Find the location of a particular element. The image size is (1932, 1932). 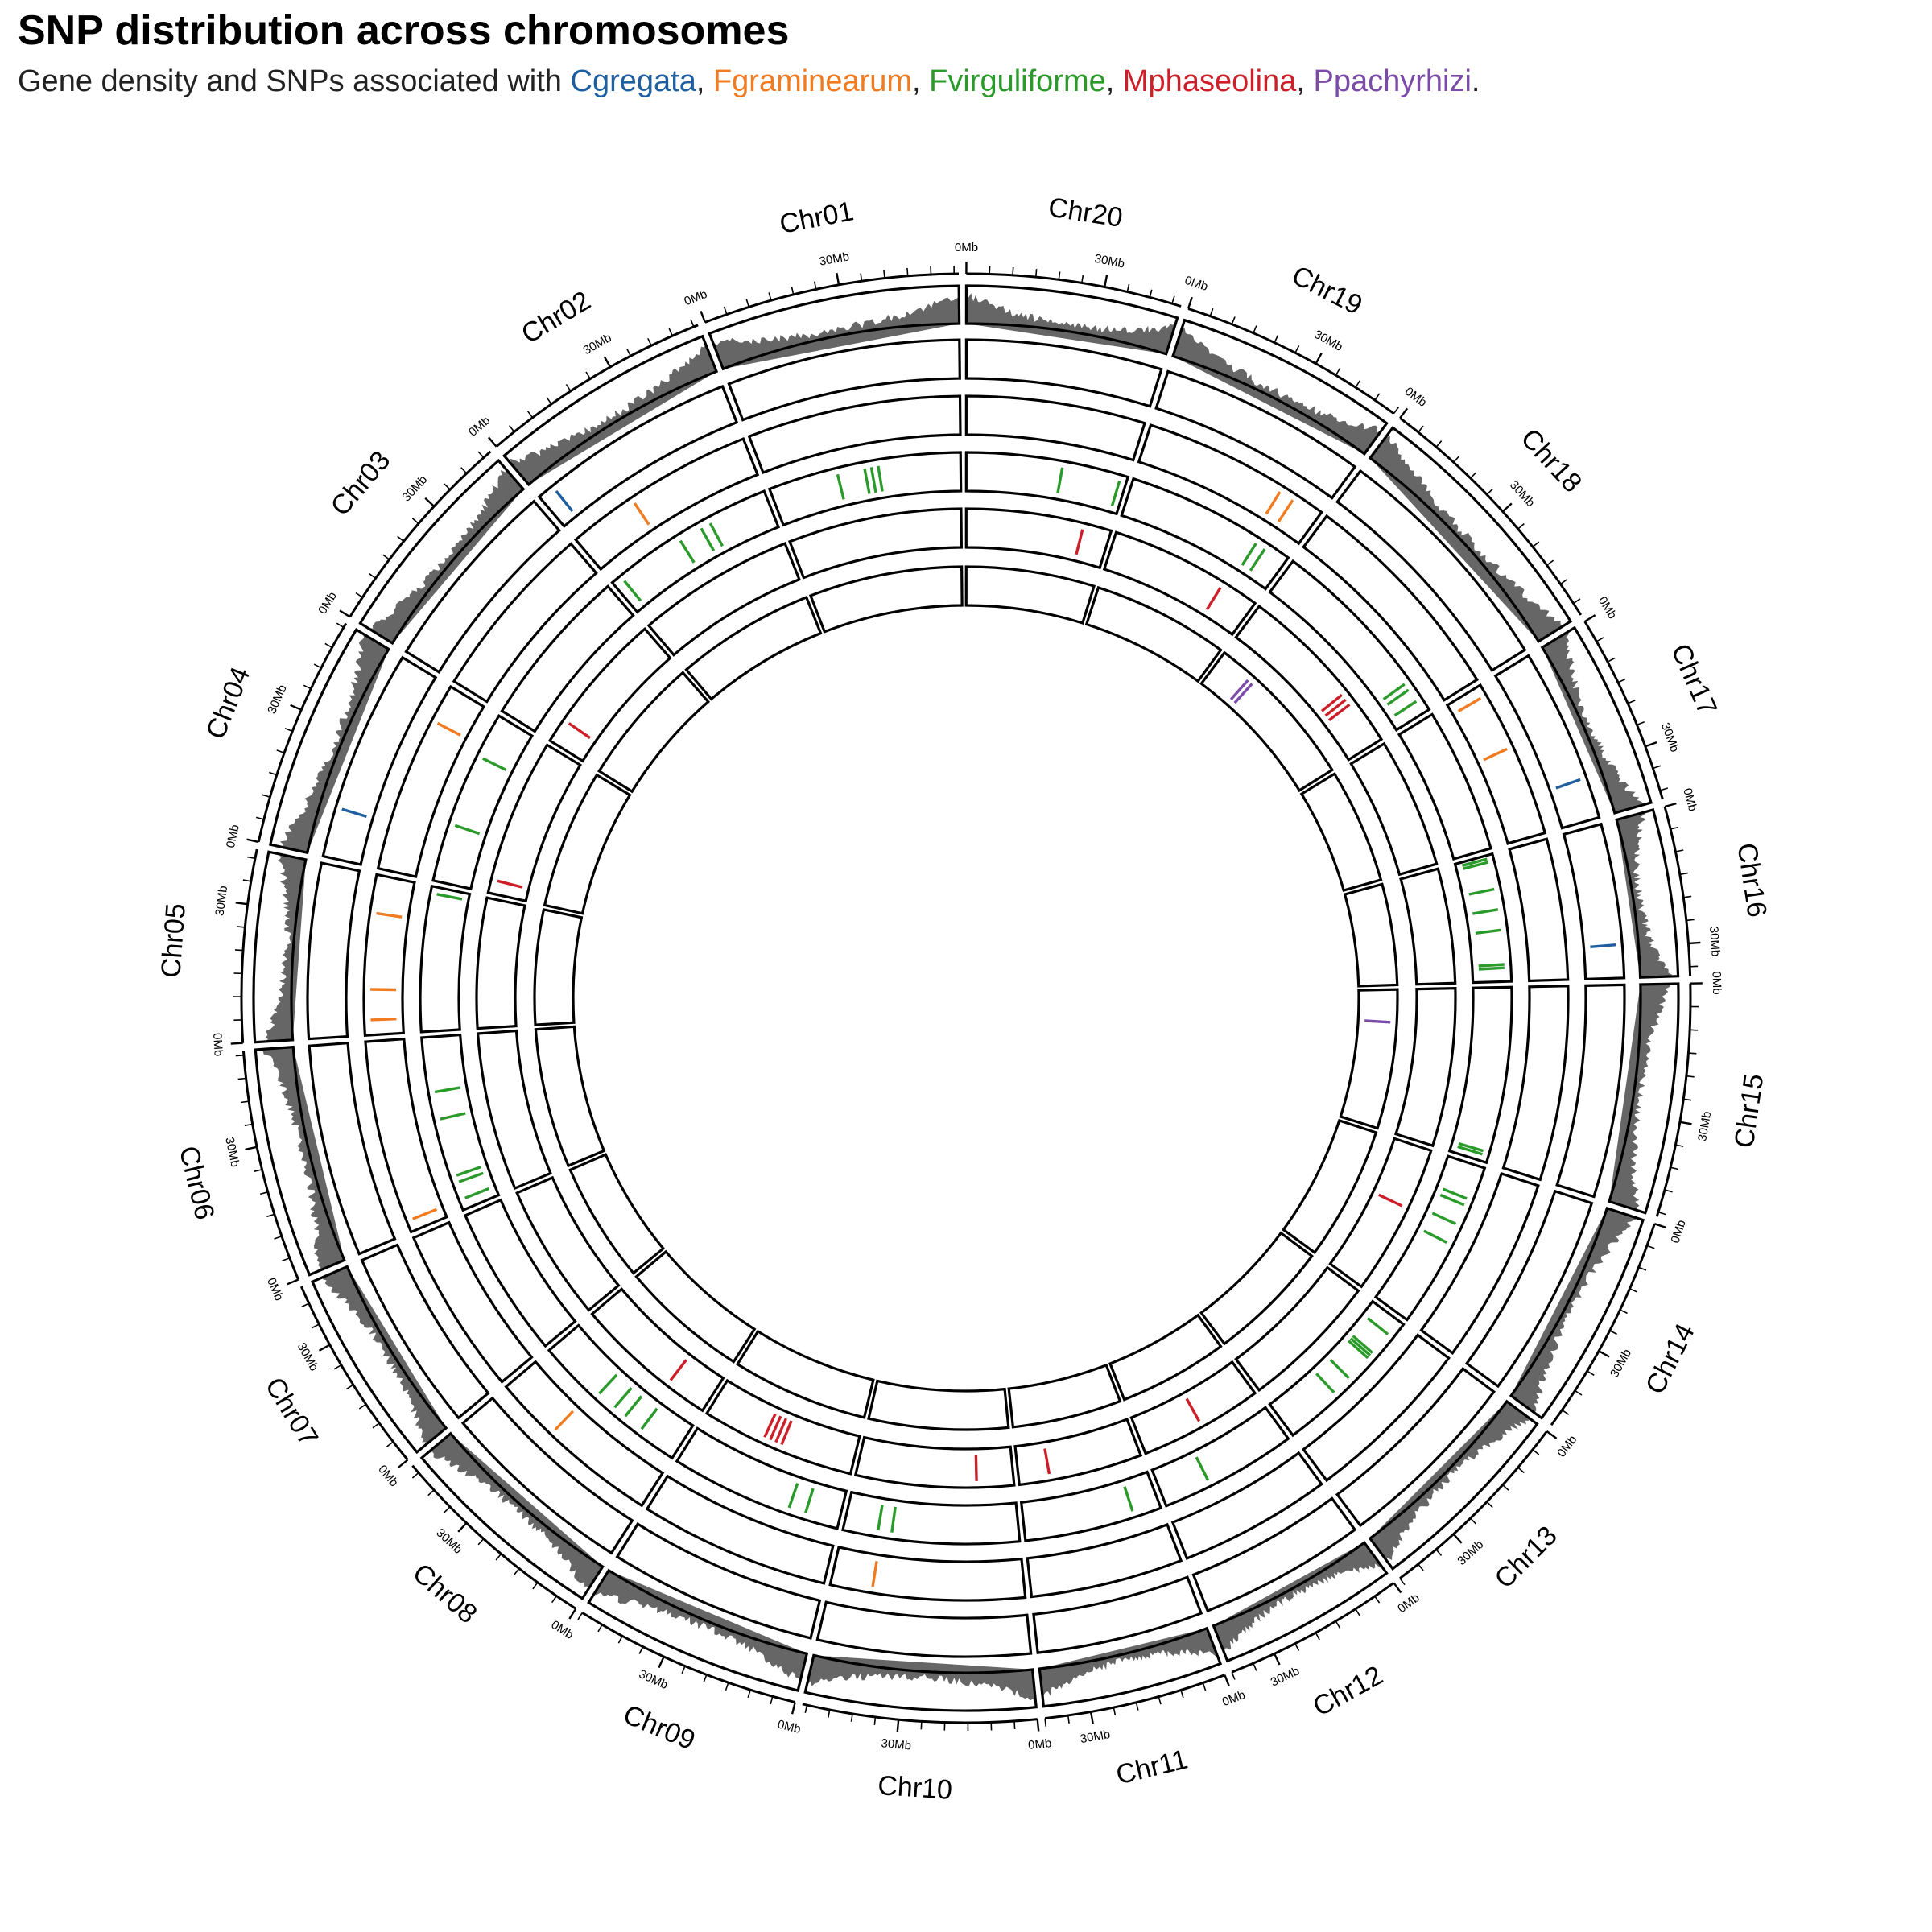

tick-label-chr11: 30Mb is located at coordinates (1096, 1737).